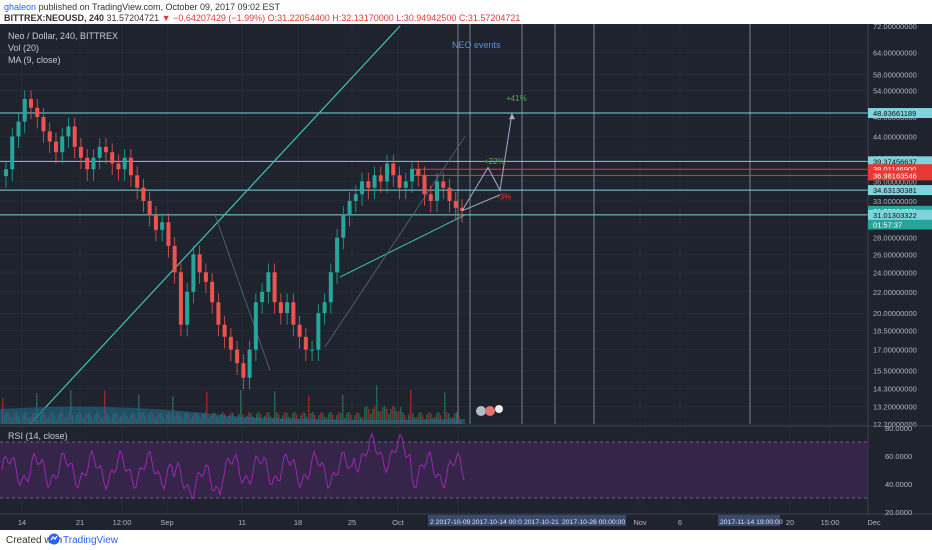 The height and width of the screenshot is (550, 932). I want to click on tradingview-link: TradingView, so click(91, 540).